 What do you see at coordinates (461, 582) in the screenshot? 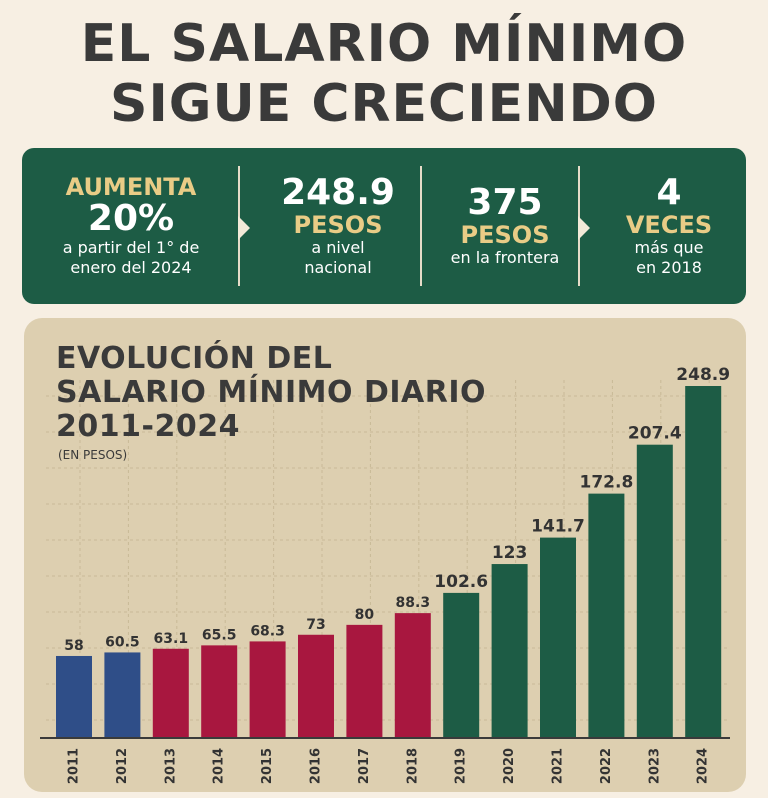
I see `value-label-2019: 102.6` at bounding box center [461, 582].